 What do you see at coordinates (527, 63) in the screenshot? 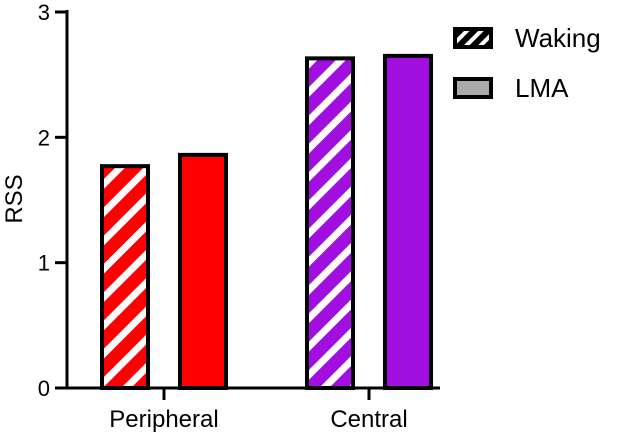
I see `legend: Waking LMA` at bounding box center [527, 63].